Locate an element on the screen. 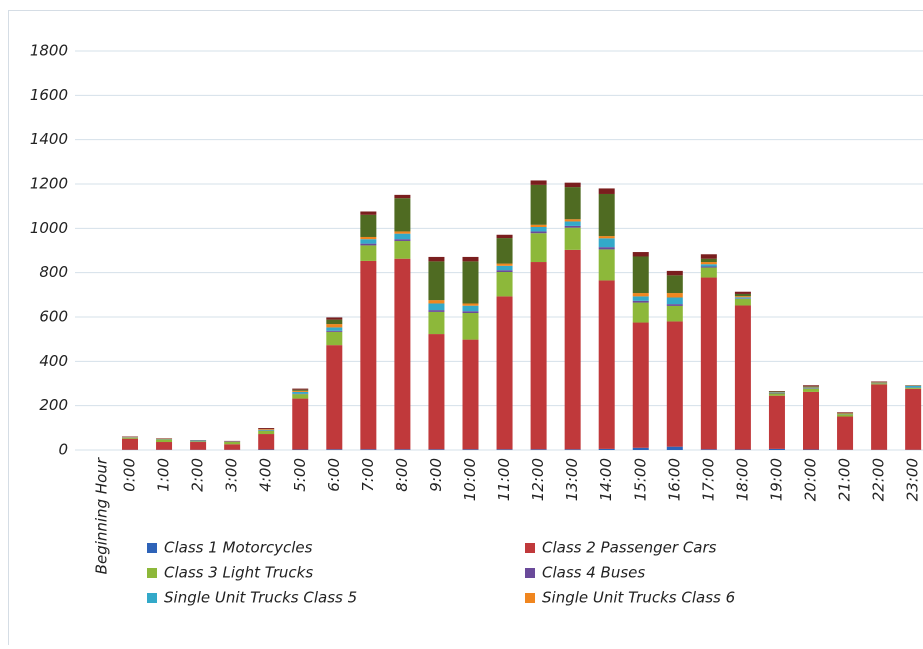 The image size is (923, 649). y-tick-label: 1800 is located at coordinates (49, 51).